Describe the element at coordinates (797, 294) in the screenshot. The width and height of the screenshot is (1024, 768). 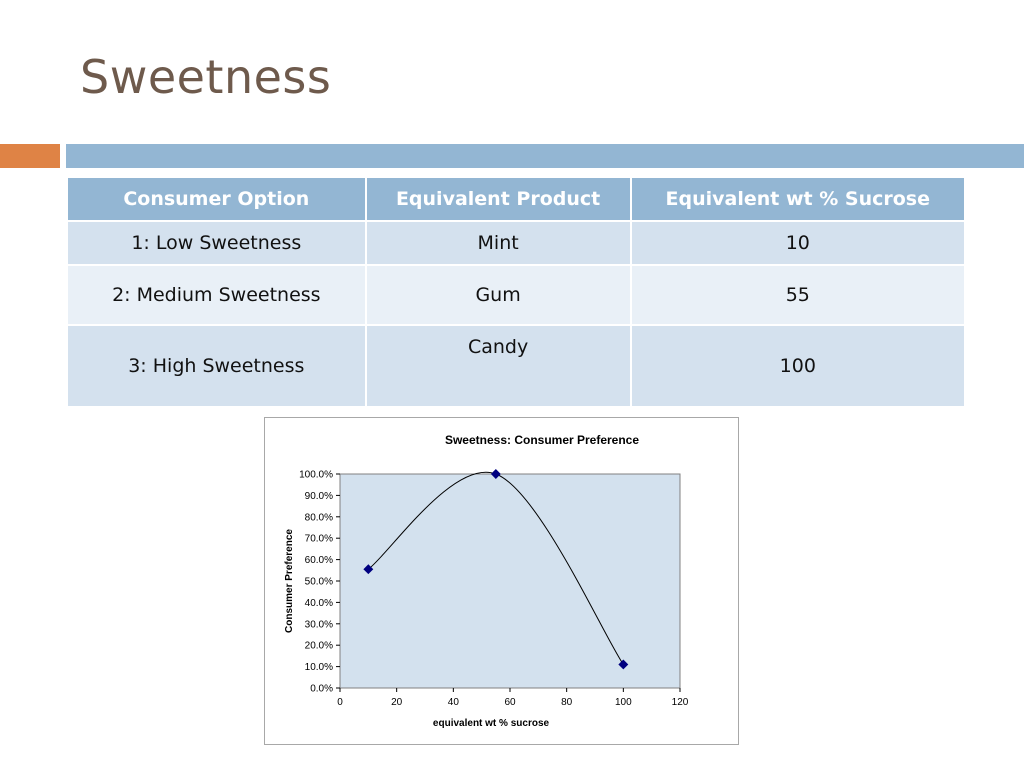
I see `cell-equivalent-sucrose: 55` at that location.